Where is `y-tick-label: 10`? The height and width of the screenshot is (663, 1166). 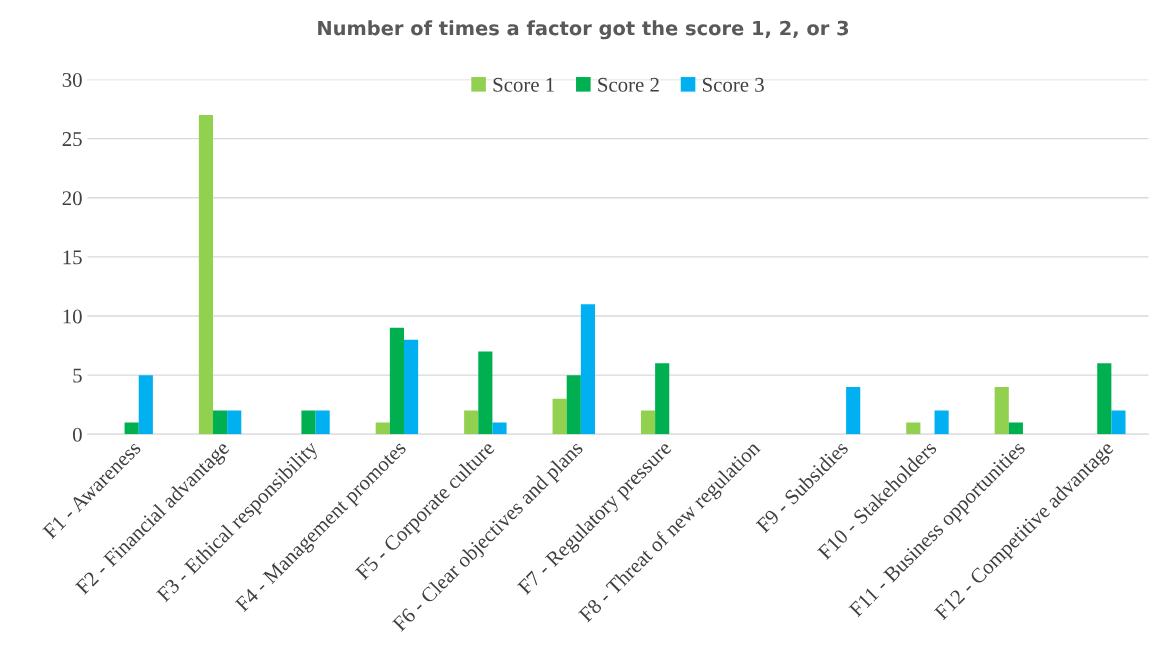 y-tick-label: 10 is located at coordinates (72, 316).